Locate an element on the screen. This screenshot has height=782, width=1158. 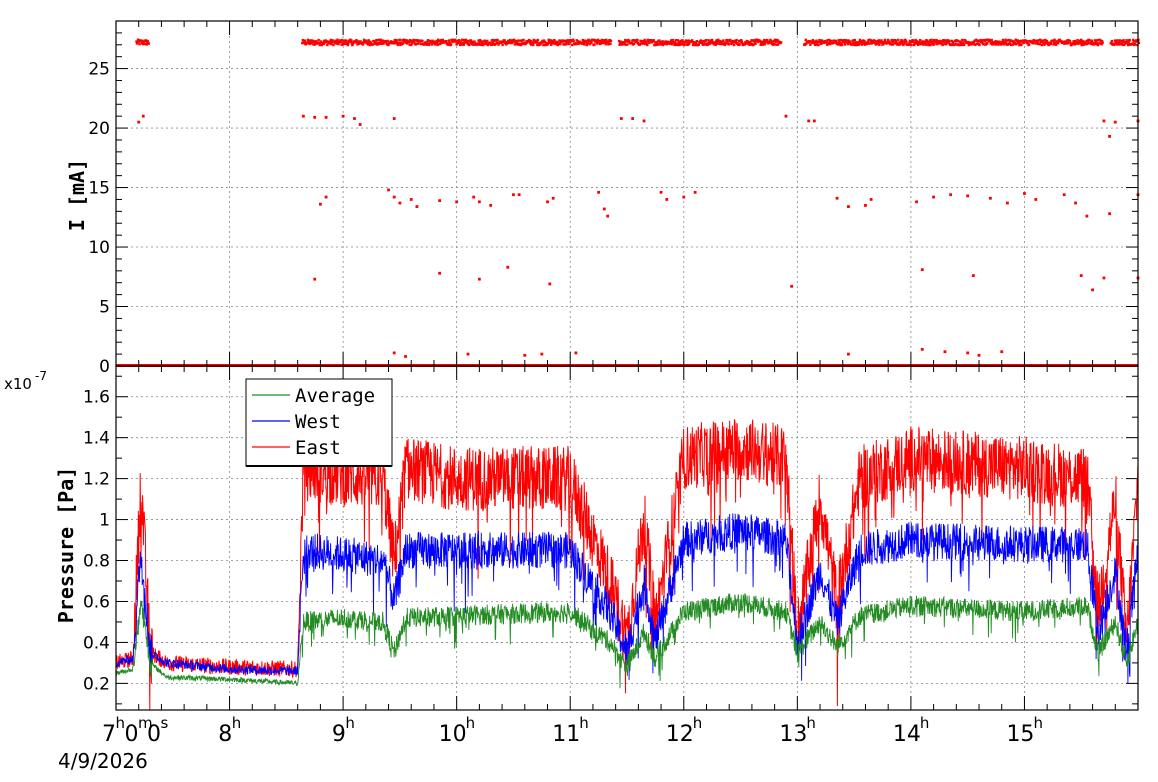
date-label: 4/9/2026 is located at coordinates (103, 761).